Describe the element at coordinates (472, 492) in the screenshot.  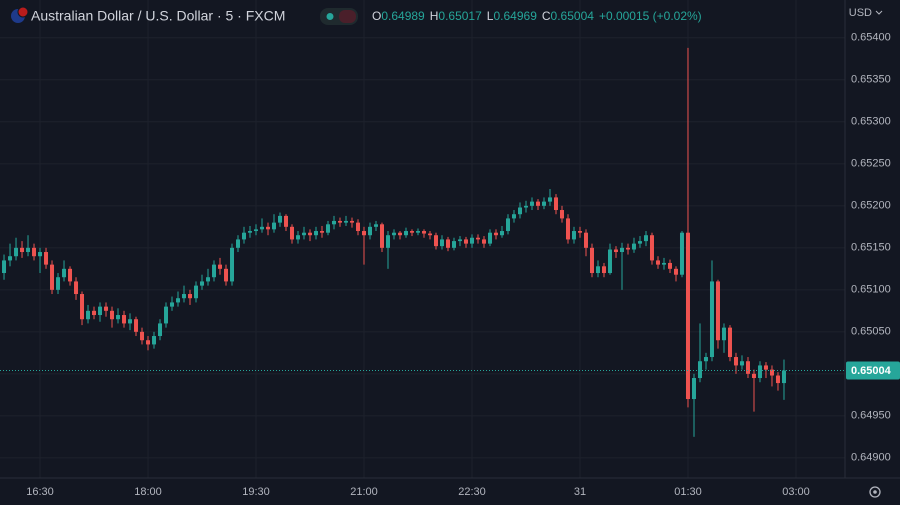
I see `x-tick-label: 22:30` at that location.